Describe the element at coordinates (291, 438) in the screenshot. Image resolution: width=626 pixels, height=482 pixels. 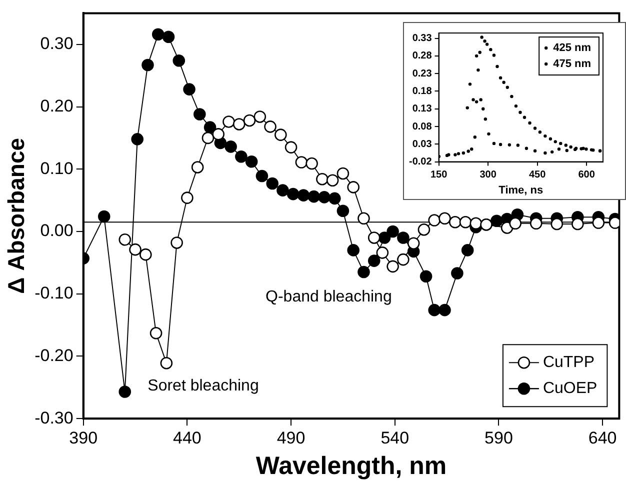
I see `x-tick-label: 490` at that location.